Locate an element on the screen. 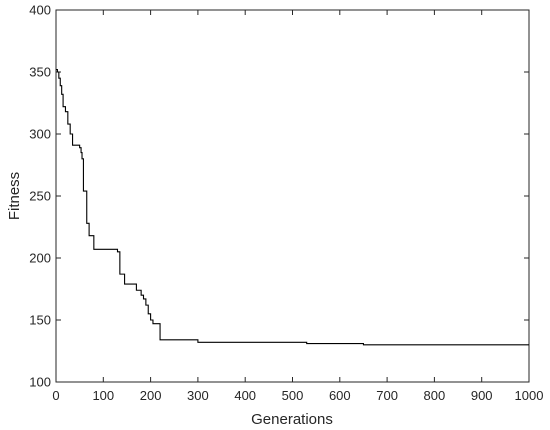  x-tick-label: 100 is located at coordinates (103, 395).